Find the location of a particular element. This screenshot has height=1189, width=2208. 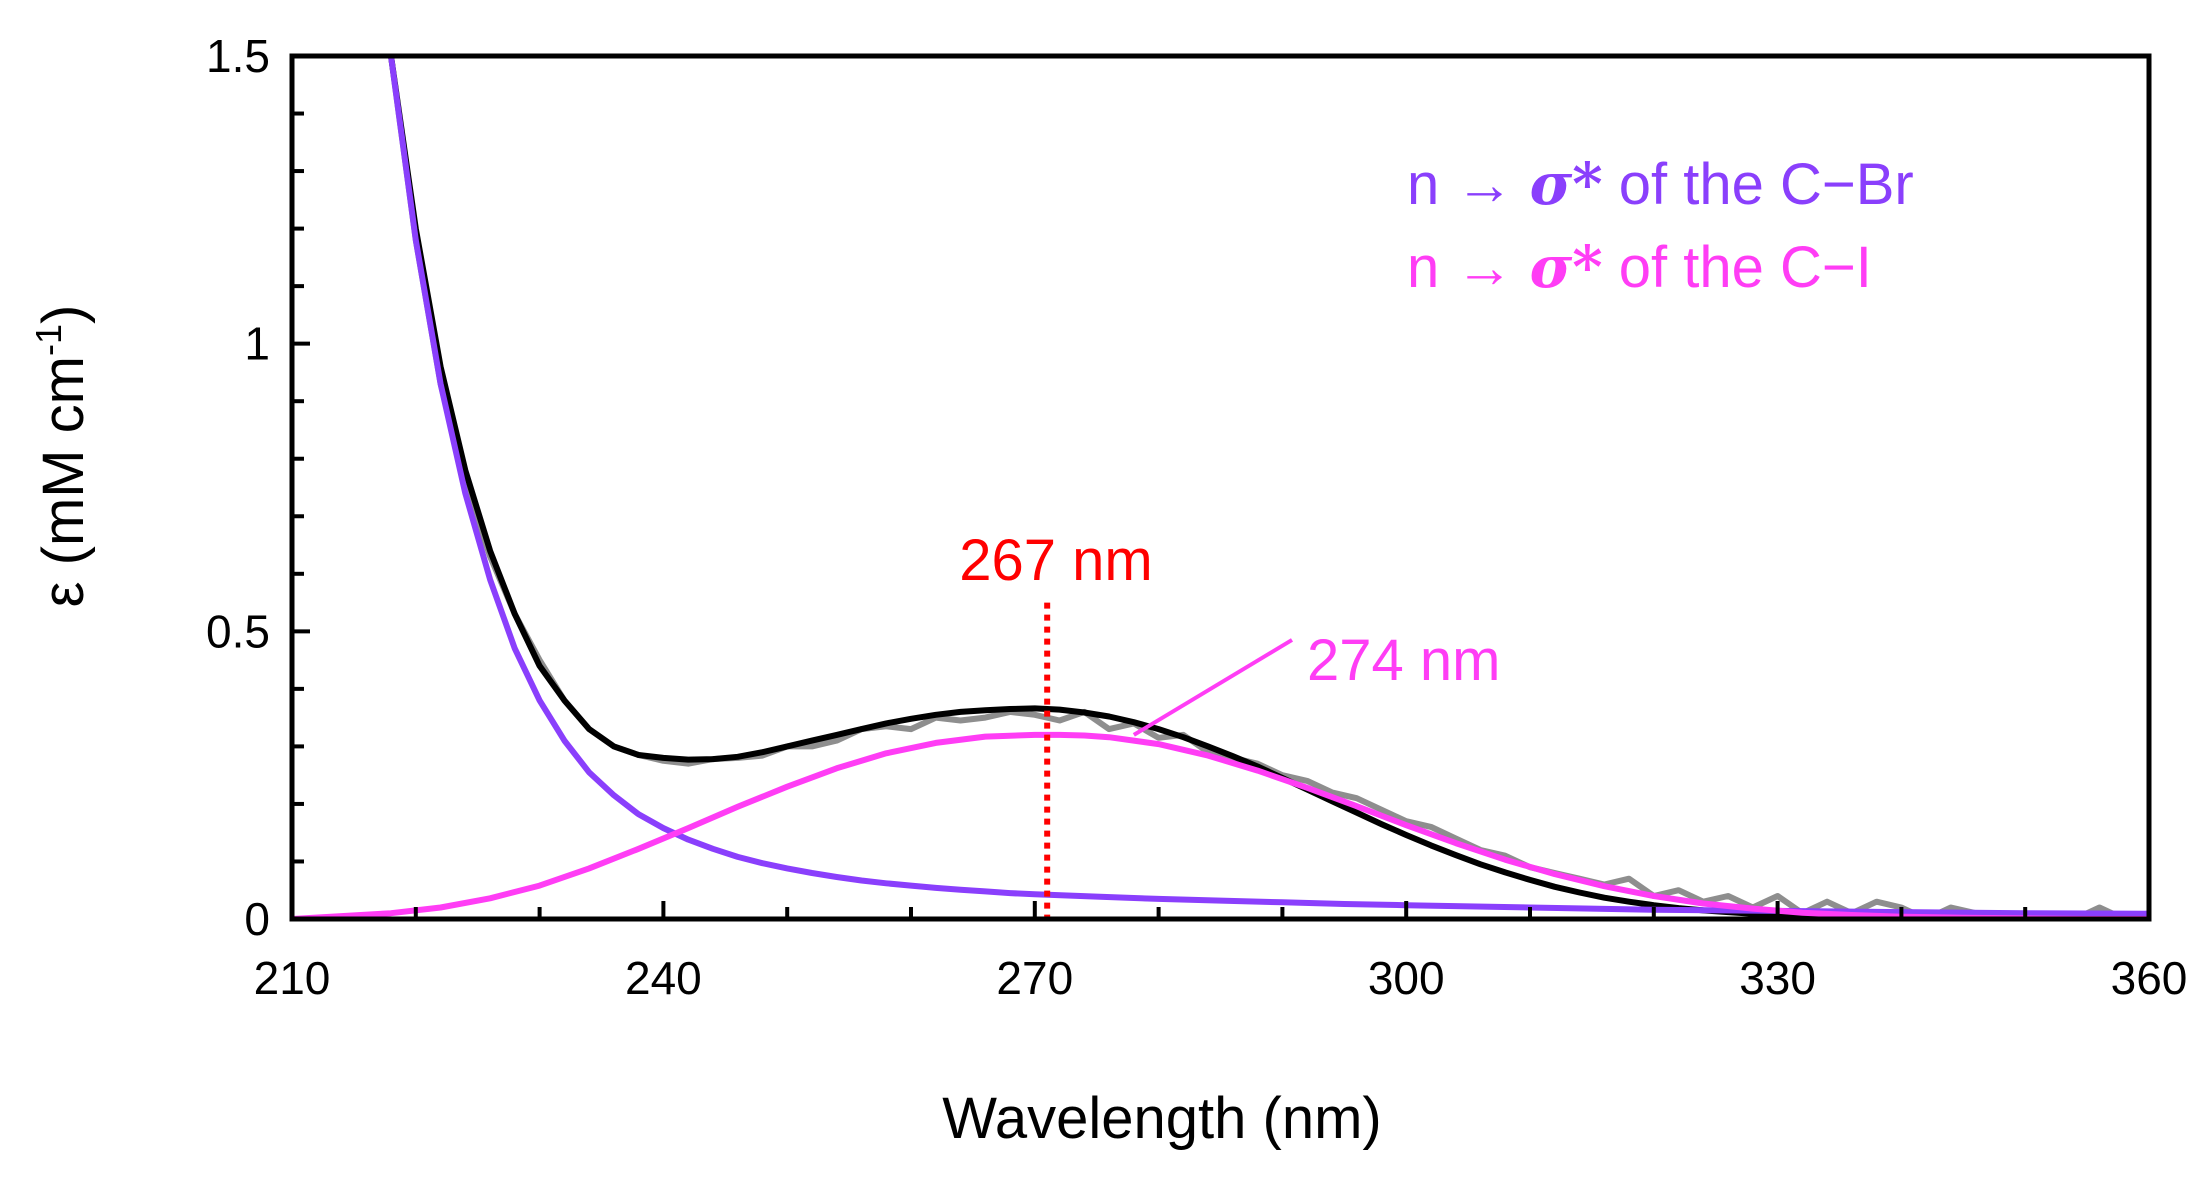

x-axis-title: Wavelength (nm) is located at coordinates (1161, 1118).